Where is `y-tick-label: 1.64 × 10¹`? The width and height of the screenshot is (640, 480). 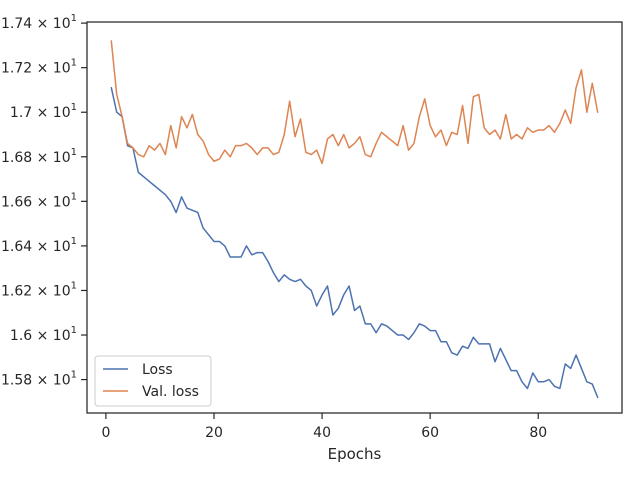 y-tick-label: 1.64 × 10¹ is located at coordinates (39, 245).